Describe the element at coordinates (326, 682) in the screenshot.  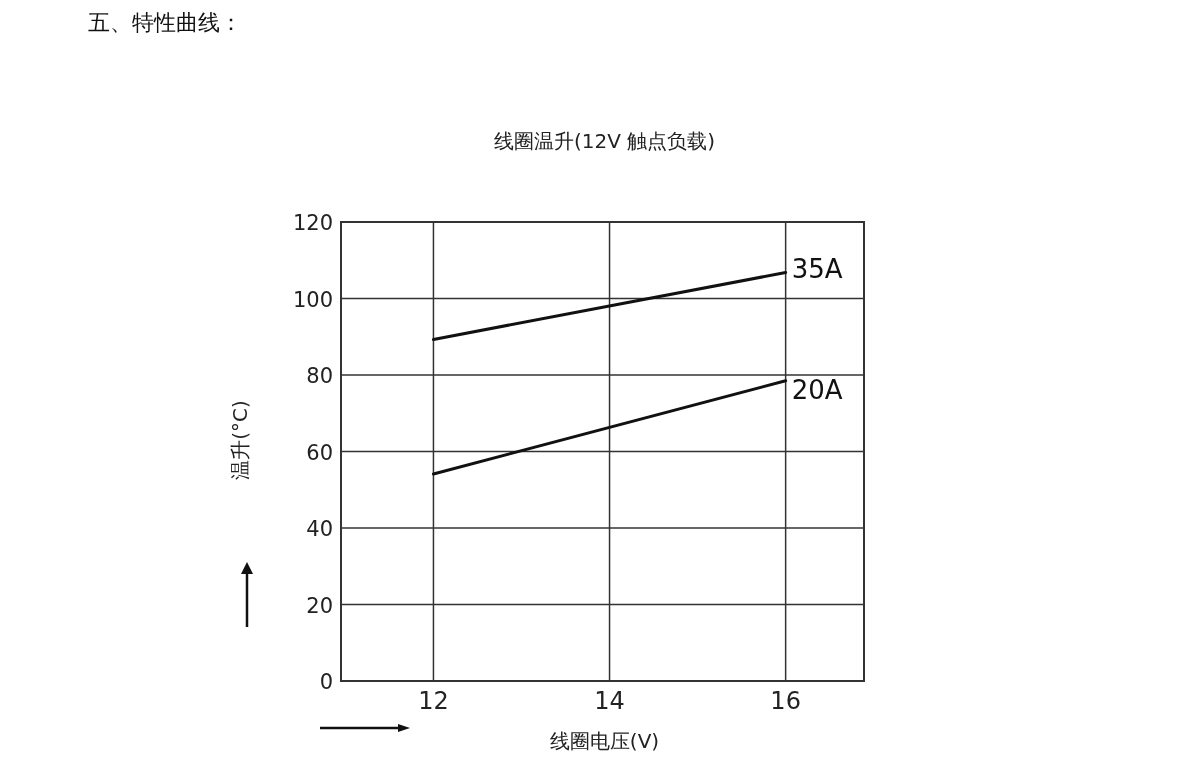
I see `y-tick-label: 0` at that location.